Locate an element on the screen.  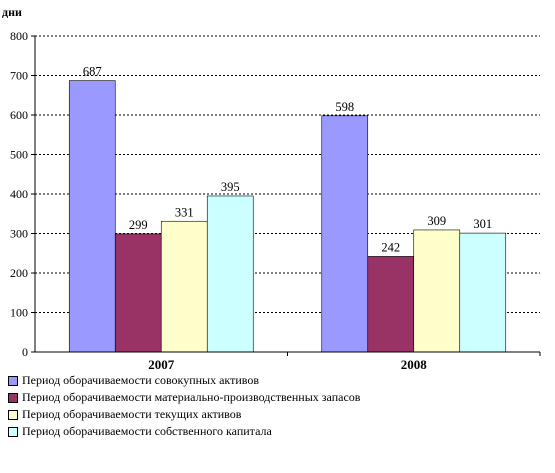
x-tick-label: 2007 is located at coordinates (161, 364).